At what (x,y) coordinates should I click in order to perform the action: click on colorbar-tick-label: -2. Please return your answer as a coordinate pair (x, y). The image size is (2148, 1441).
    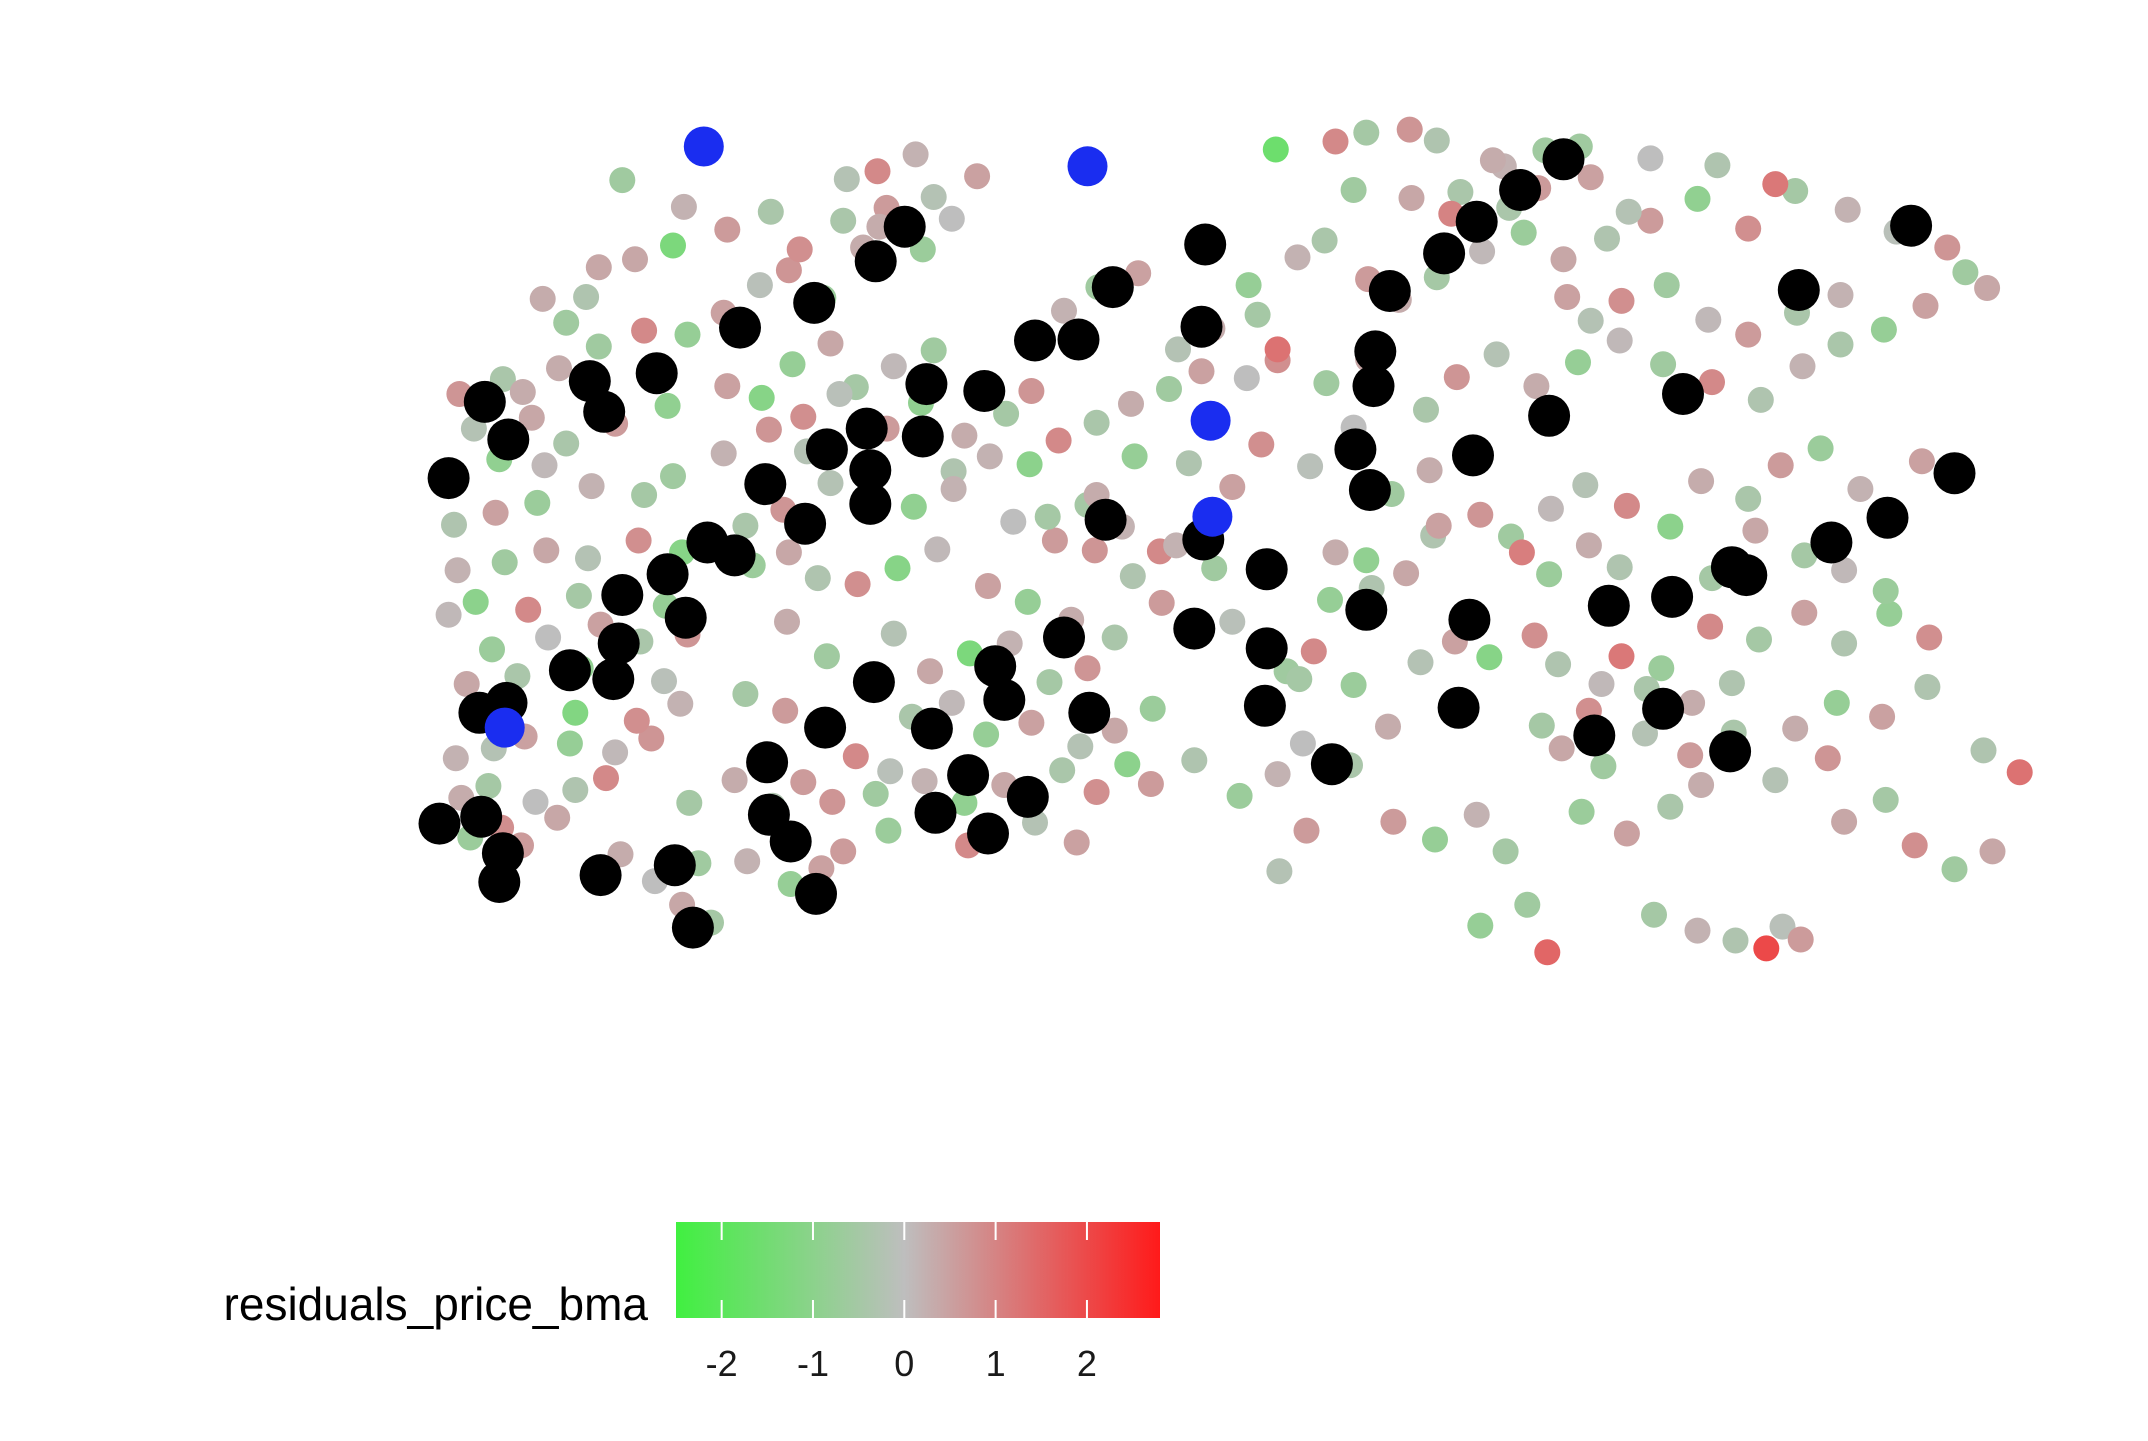
    Looking at the image, I should click on (722, 1363).